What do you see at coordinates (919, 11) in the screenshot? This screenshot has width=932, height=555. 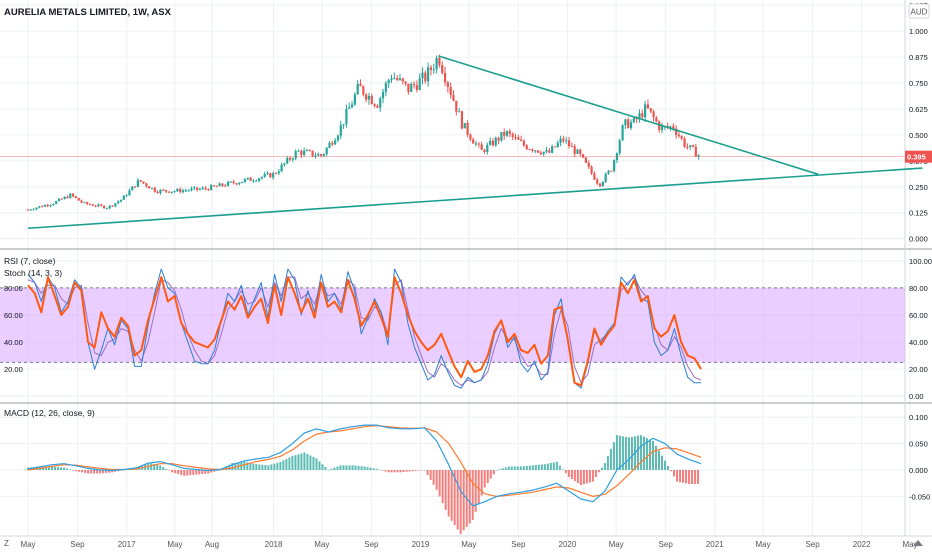 I see `currency-badge` at bounding box center [919, 11].